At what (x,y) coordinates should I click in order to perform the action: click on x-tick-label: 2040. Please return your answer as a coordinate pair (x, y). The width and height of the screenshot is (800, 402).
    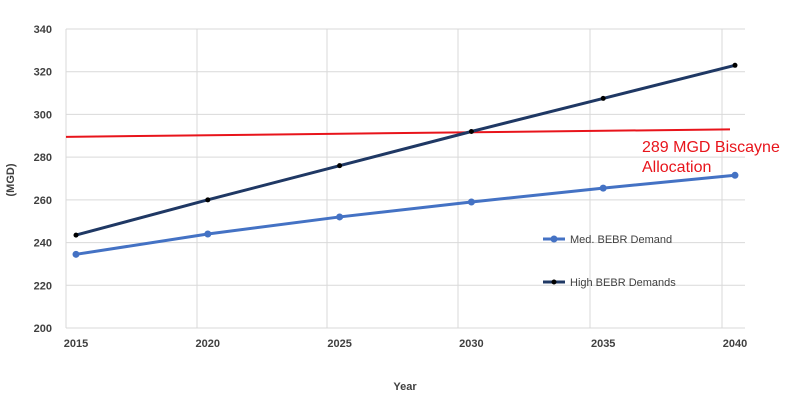
    Looking at the image, I should click on (735, 344).